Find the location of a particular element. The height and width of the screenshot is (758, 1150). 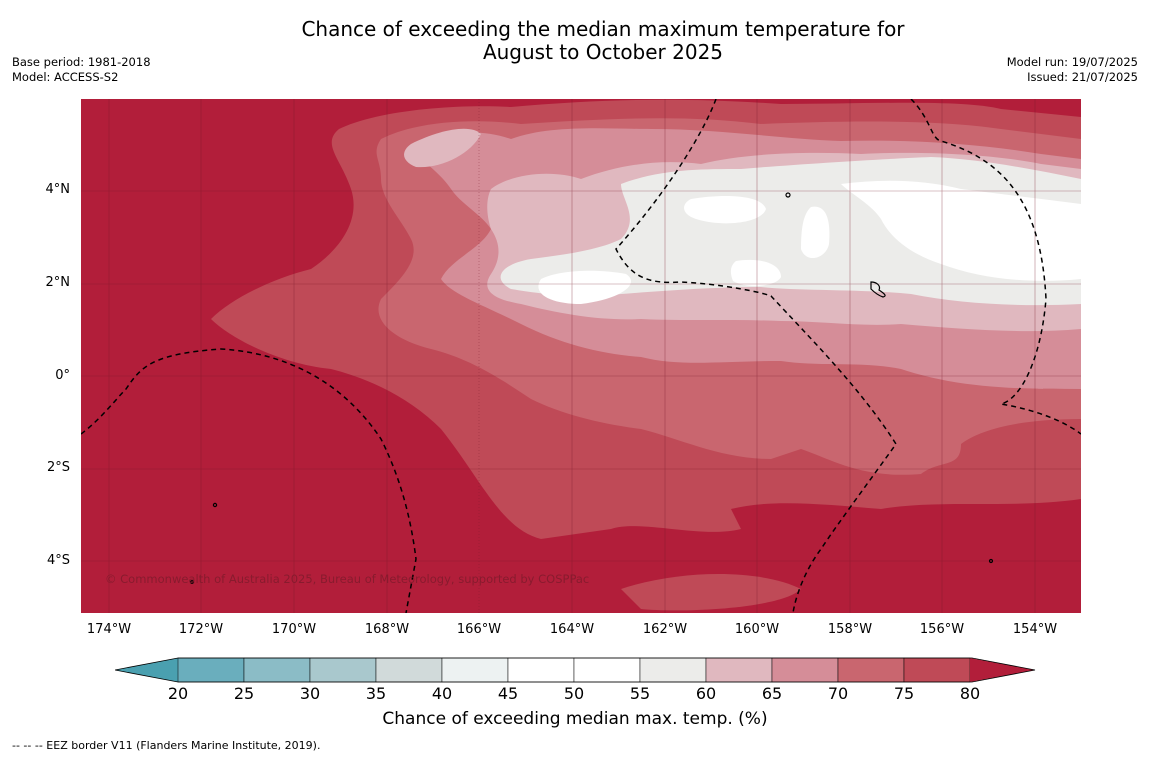

colorbar-frame is located at coordinates (575, 670).